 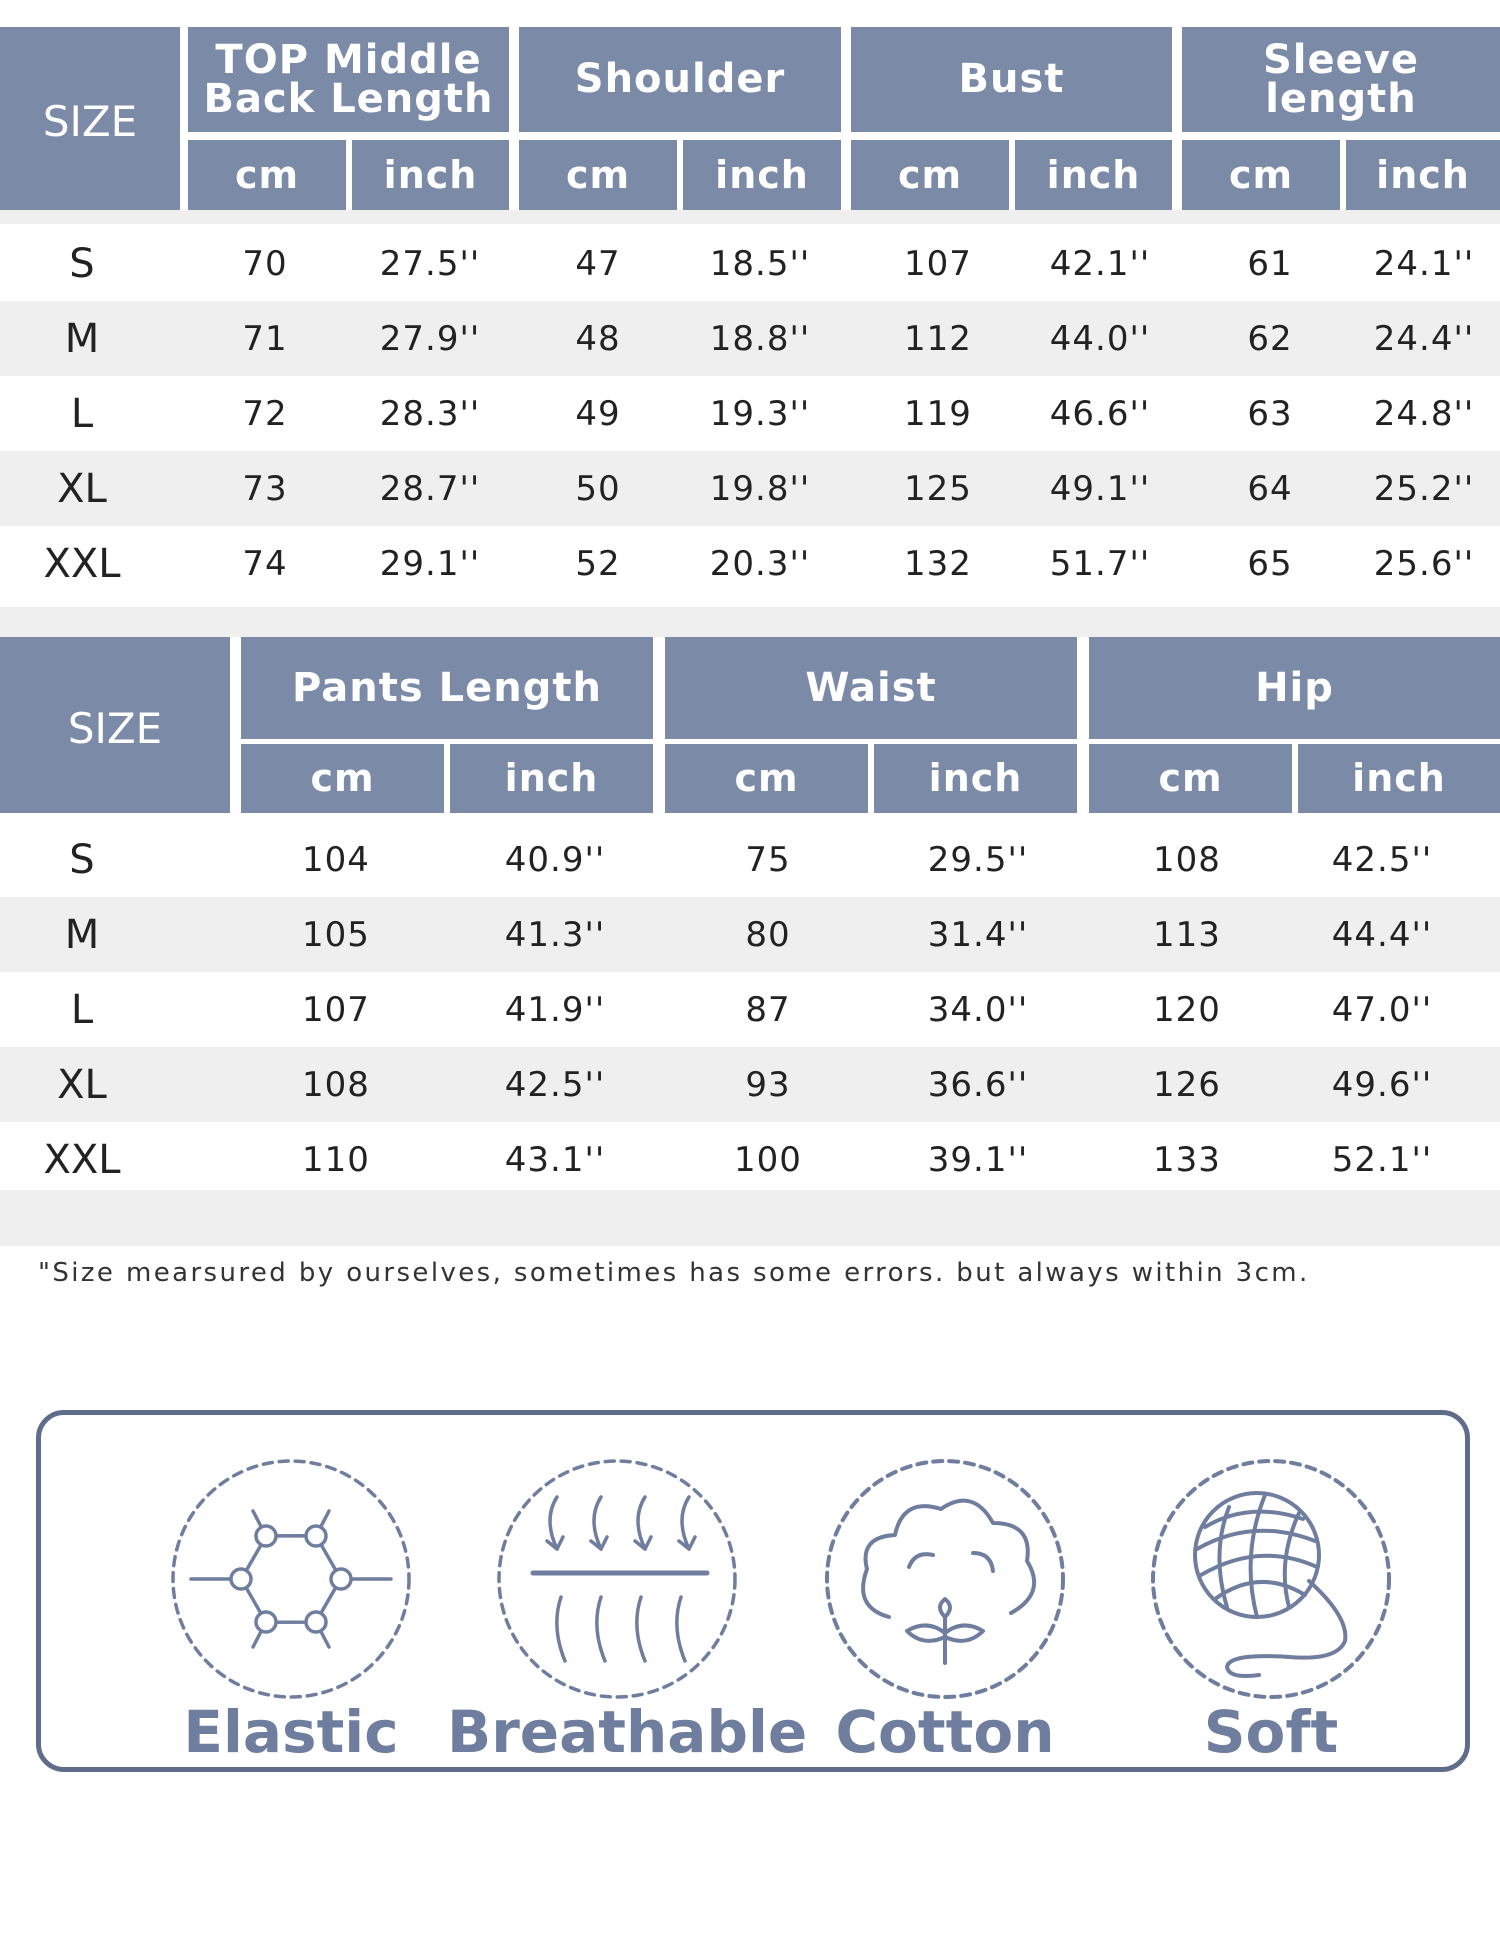 What do you see at coordinates (447, 688) in the screenshot?
I see `group-header-pants-length: Pants Length` at bounding box center [447, 688].